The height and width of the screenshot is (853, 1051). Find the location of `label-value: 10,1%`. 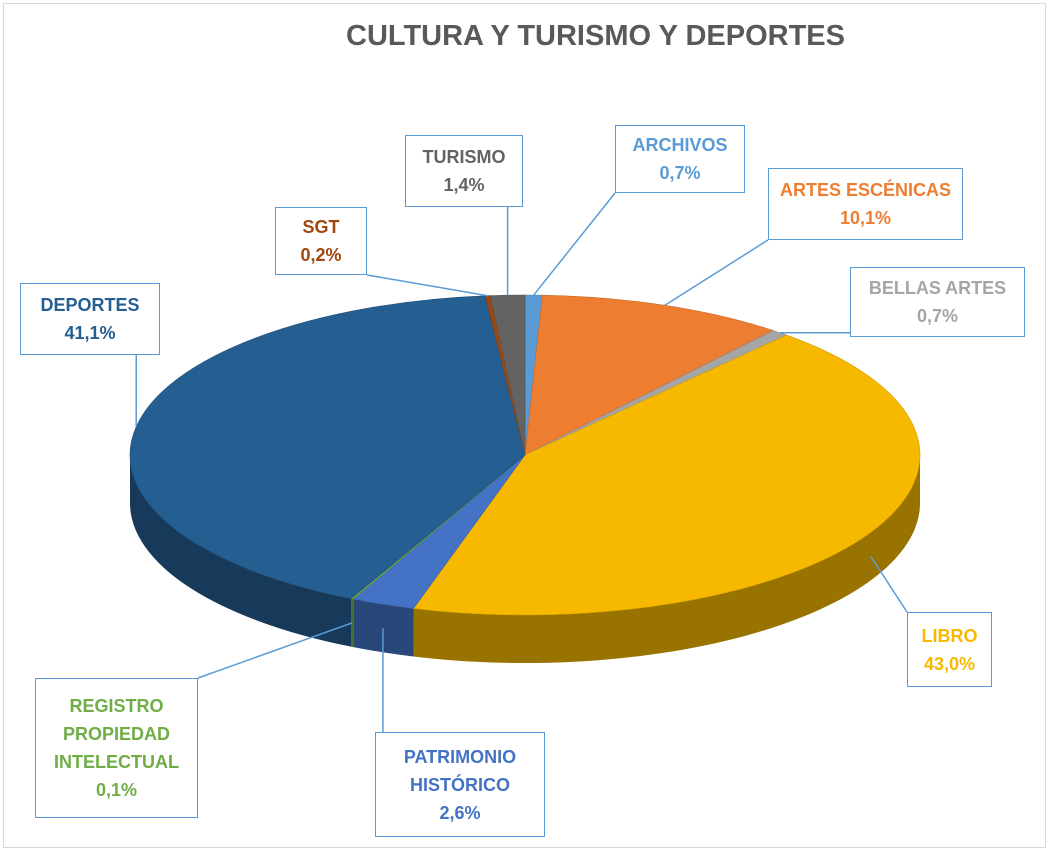

label-value: 10,1% is located at coordinates (865, 218).